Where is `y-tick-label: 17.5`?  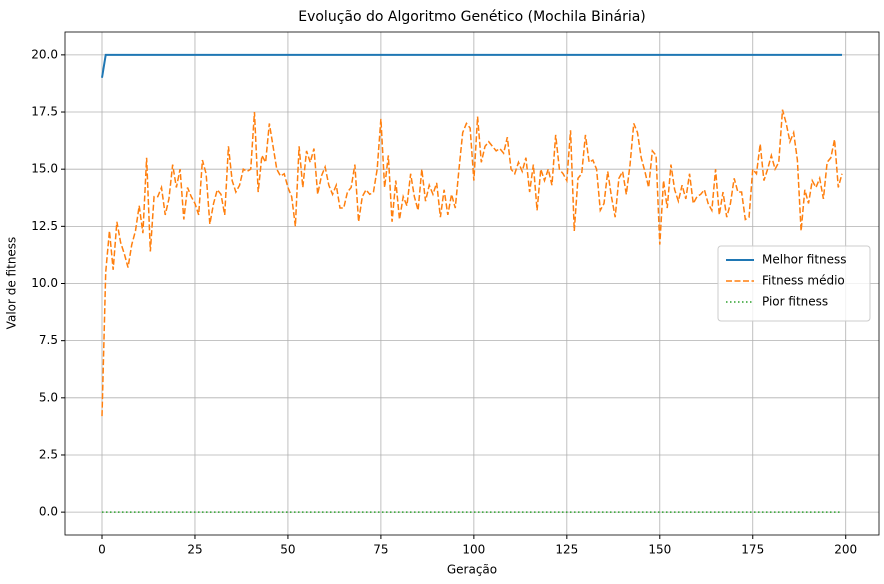
y-tick-label: 17.5 is located at coordinates (44, 112).